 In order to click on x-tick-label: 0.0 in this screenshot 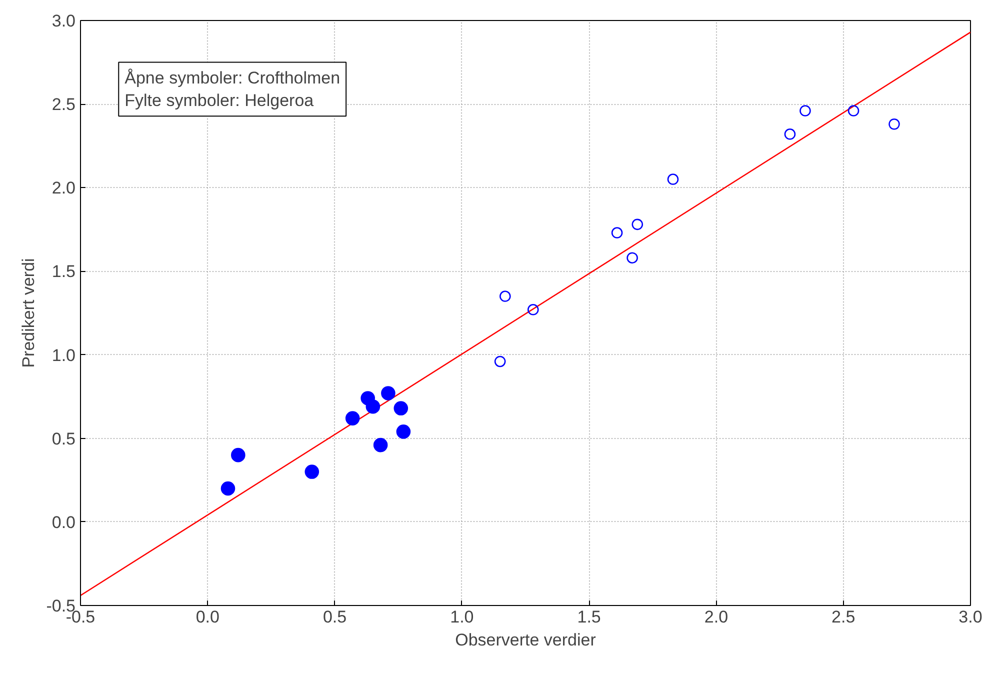, I will do `click(208, 617)`.